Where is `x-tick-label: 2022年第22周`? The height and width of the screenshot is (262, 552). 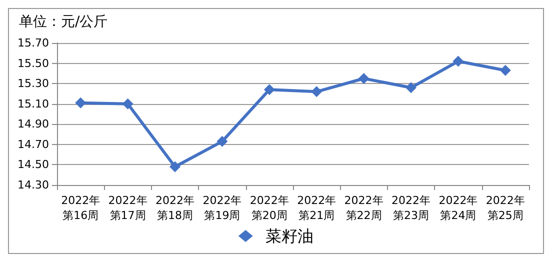
x-tick-label: 2022年第22周 is located at coordinates (364, 208).